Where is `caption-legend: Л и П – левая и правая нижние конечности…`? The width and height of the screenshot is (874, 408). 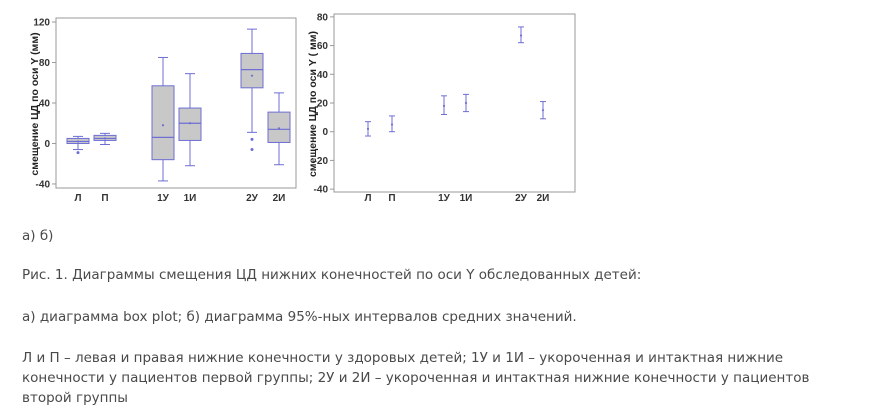
caption-legend: Л и П – левая и правая нижние конечности… is located at coordinates (416, 378).